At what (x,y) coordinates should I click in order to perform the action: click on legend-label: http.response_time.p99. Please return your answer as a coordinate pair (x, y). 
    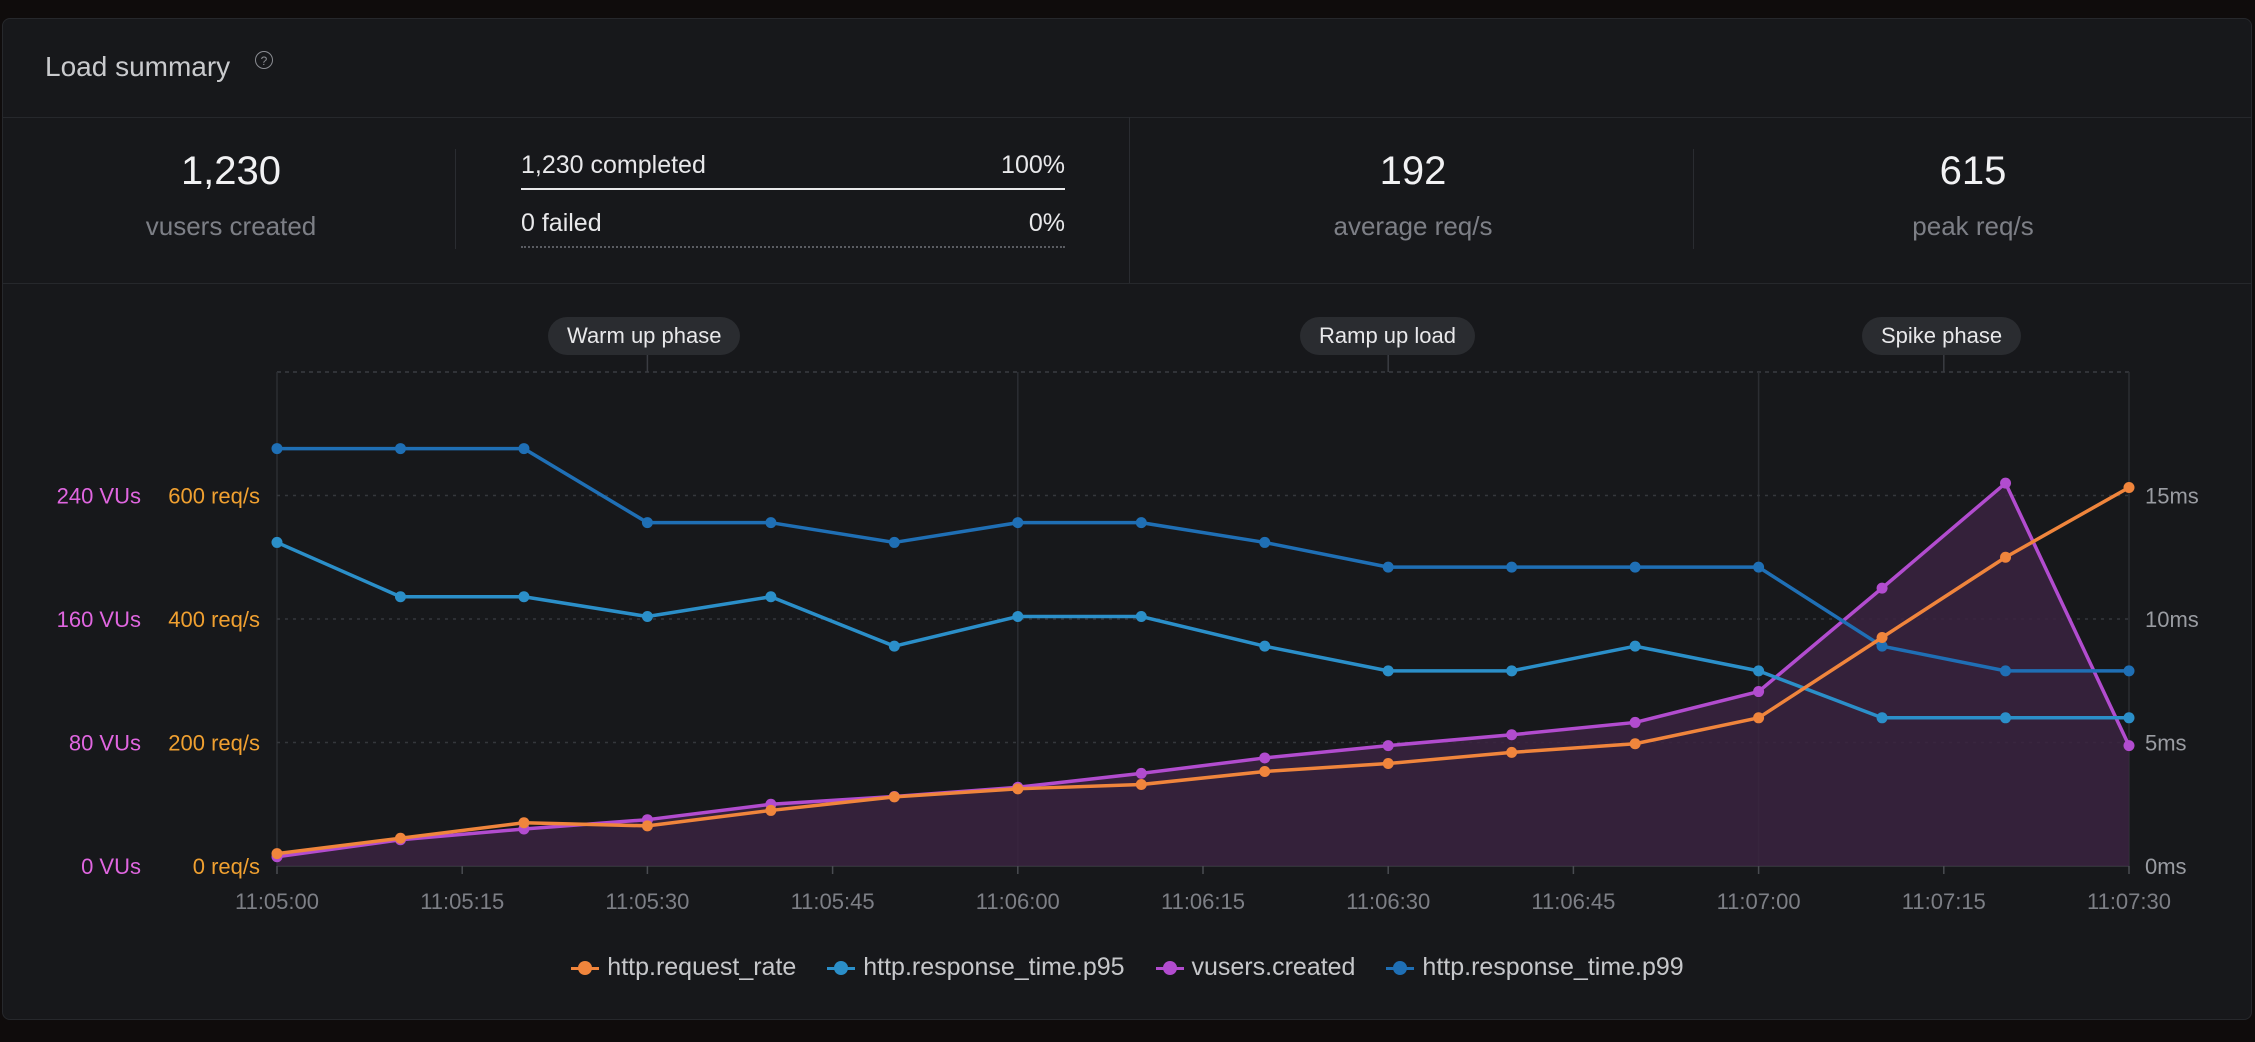
    Looking at the image, I should click on (1553, 967).